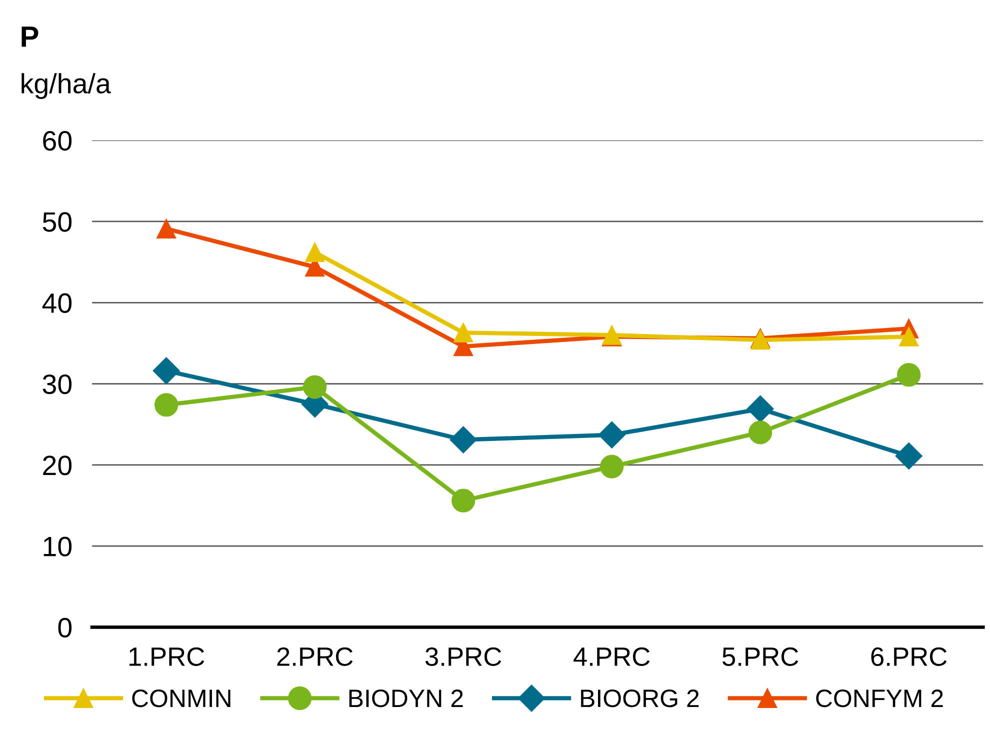 This screenshot has width=990, height=731. Describe the element at coordinates (463, 656) in the screenshot. I see `x-tick-label: 3.PRC` at that location.